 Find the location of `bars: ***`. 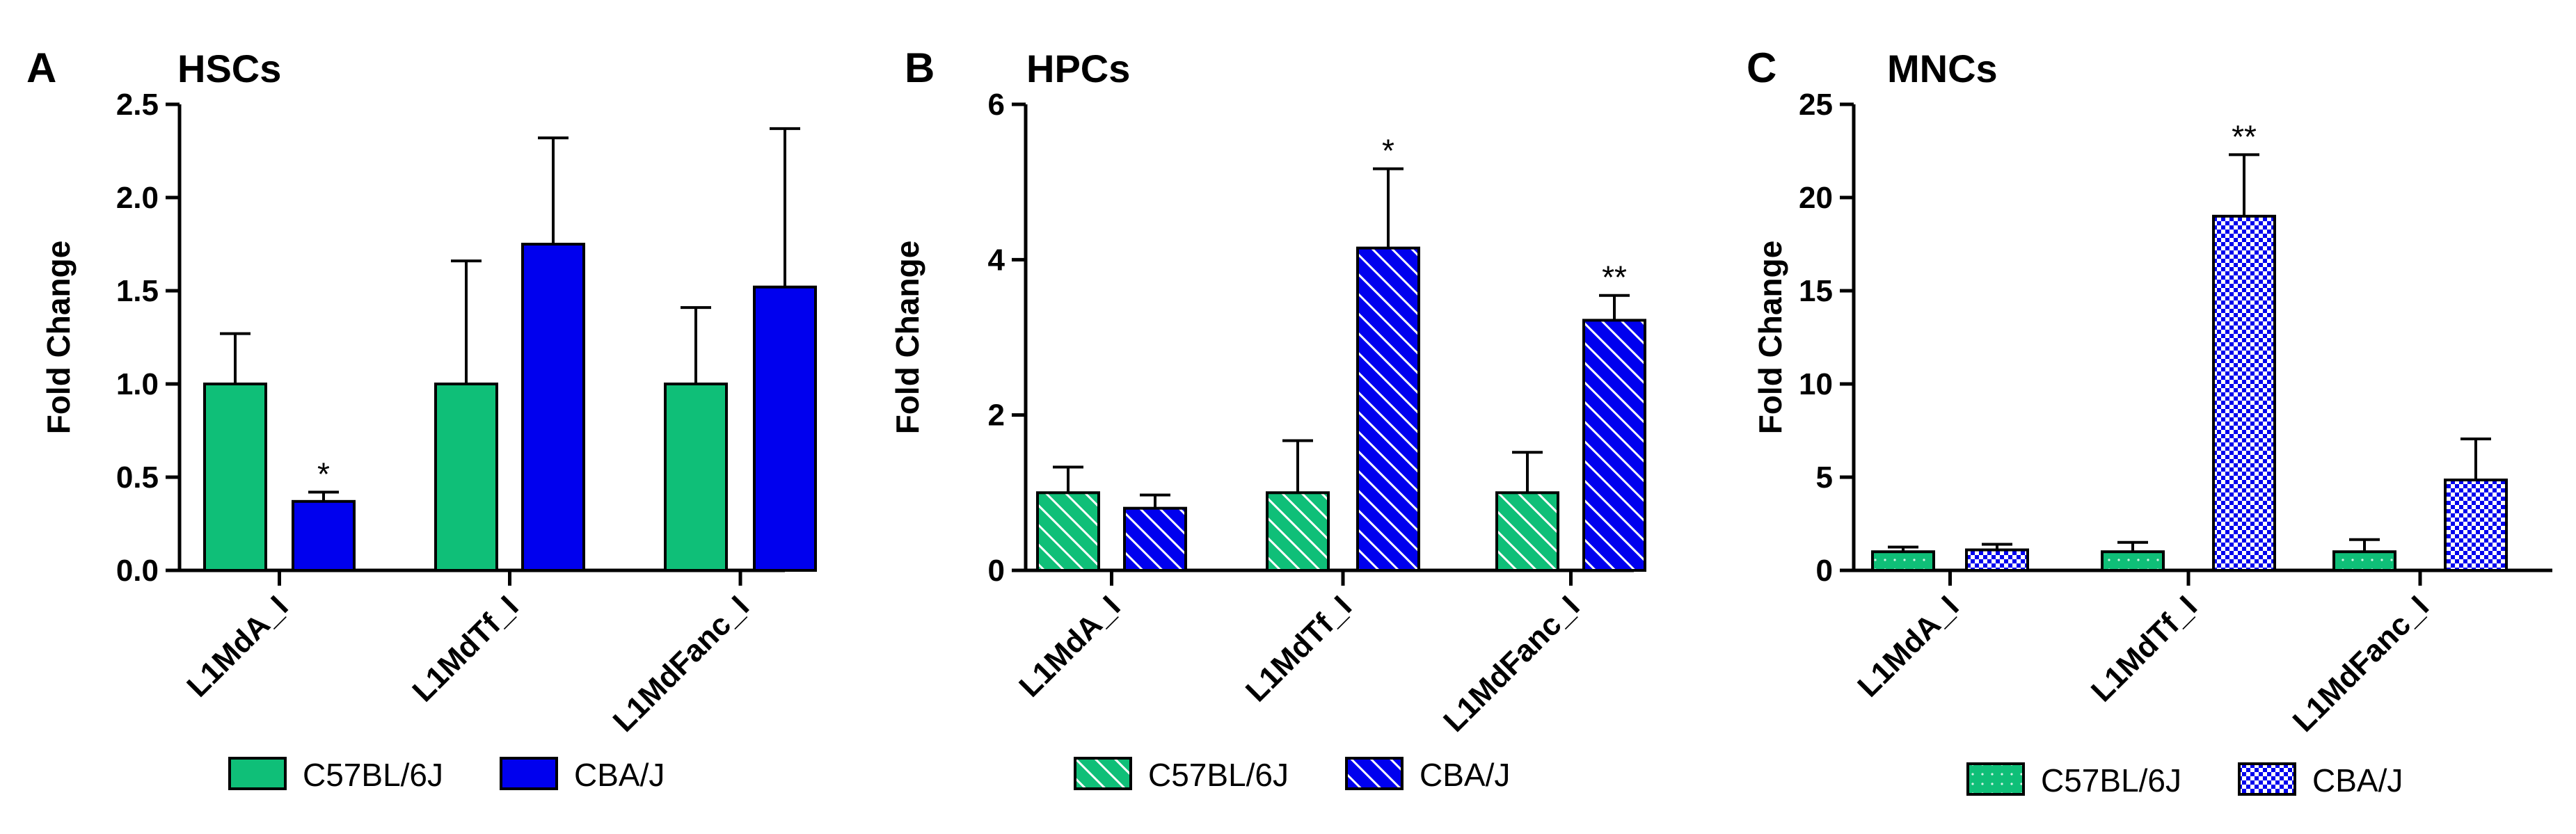

bars: *** is located at coordinates (1341, 352).